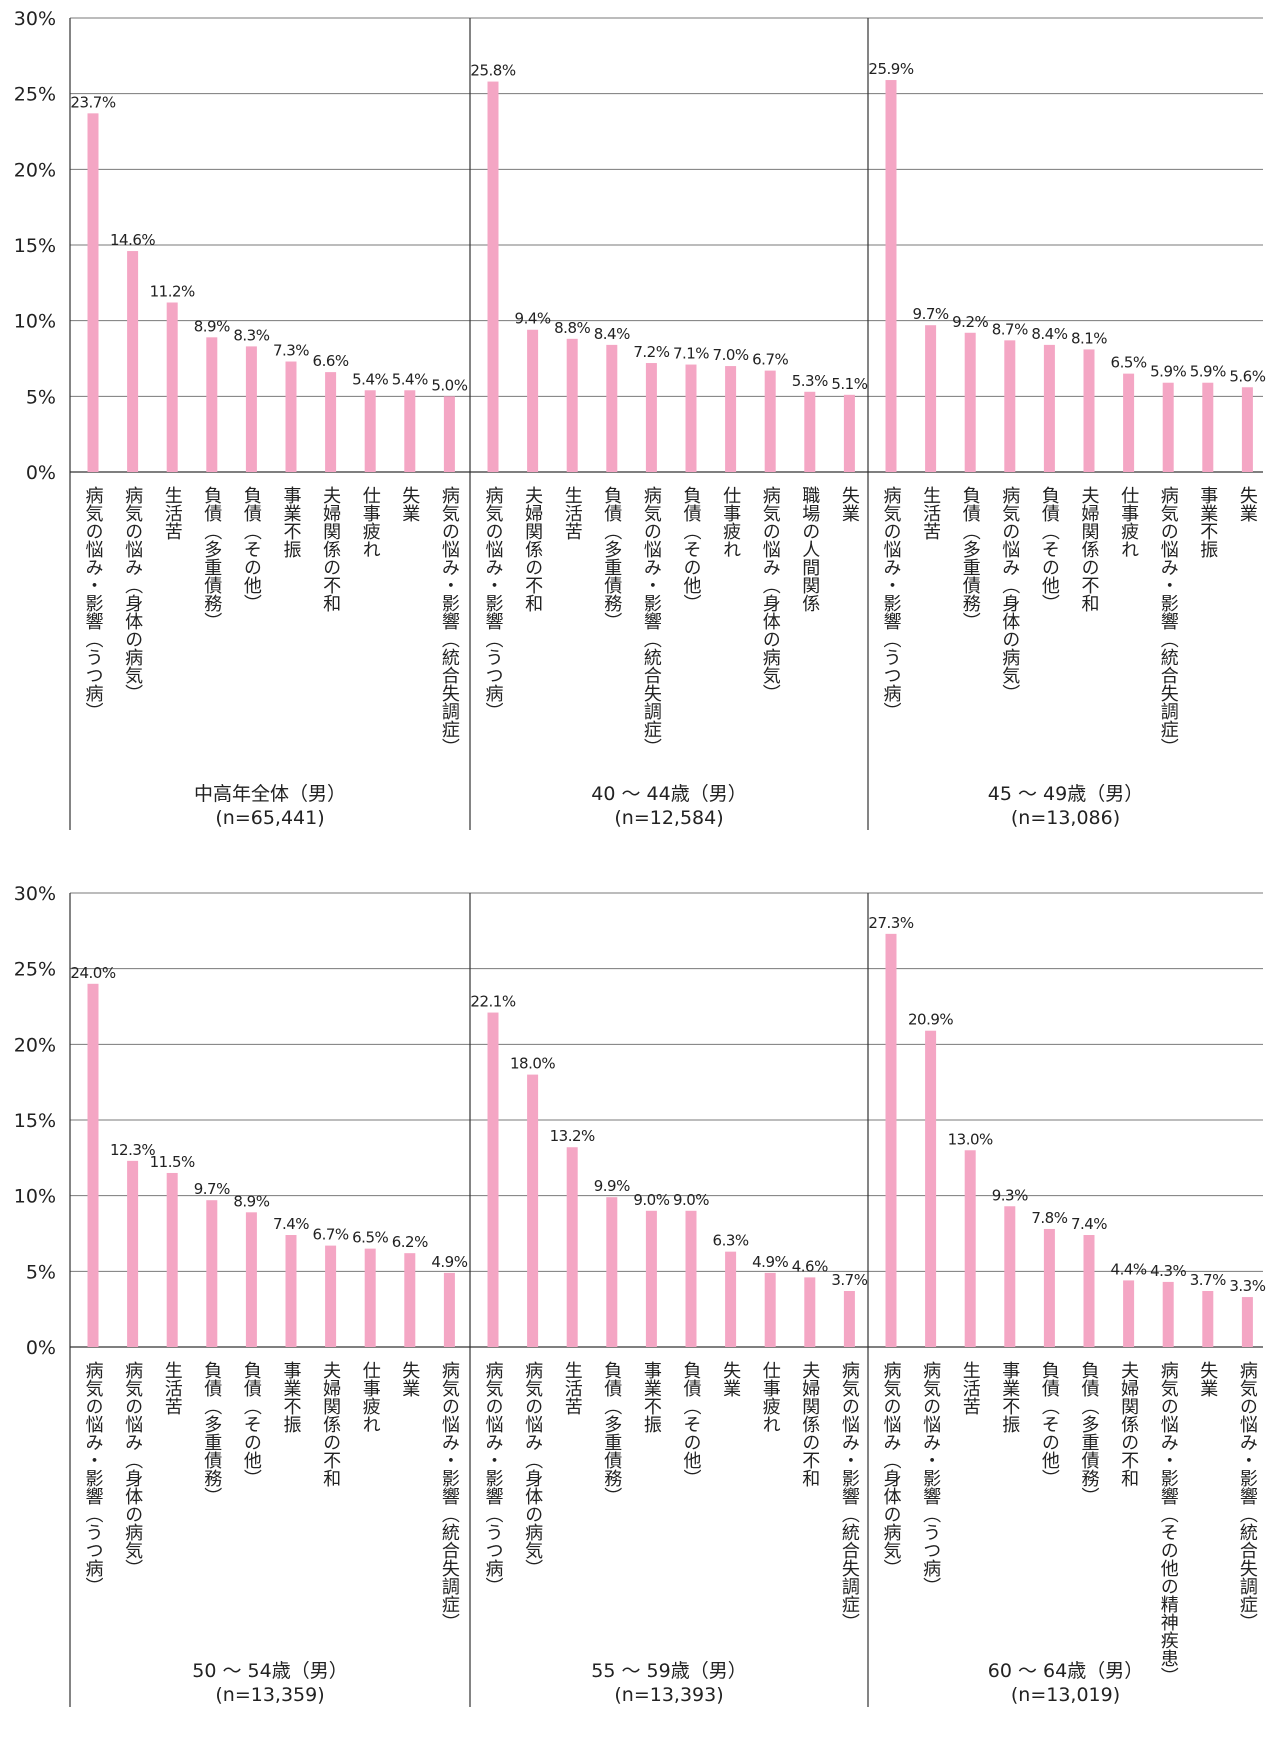  Describe the element at coordinates (1049, 1218) in the screenshot. I see `bar-value-label: 7.8%` at that location.